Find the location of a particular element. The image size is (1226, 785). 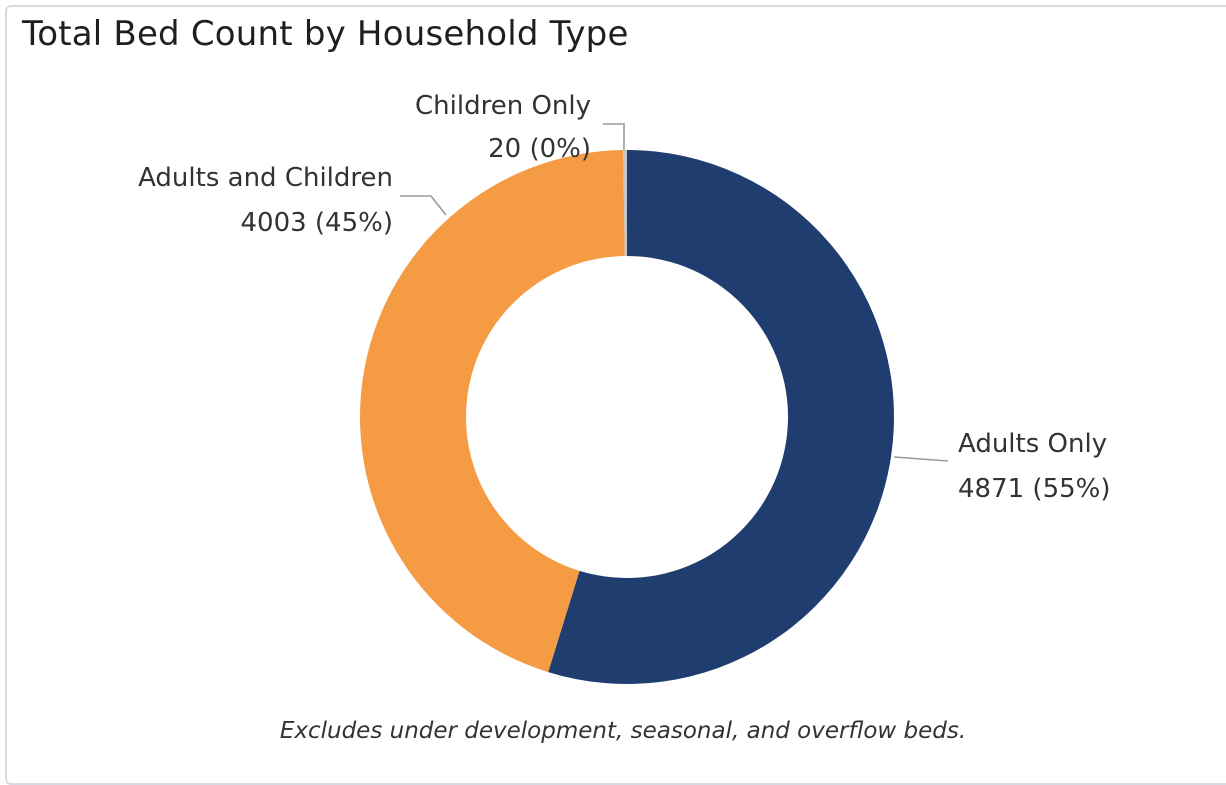

slice-children-only is located at coordinates (625, 203).